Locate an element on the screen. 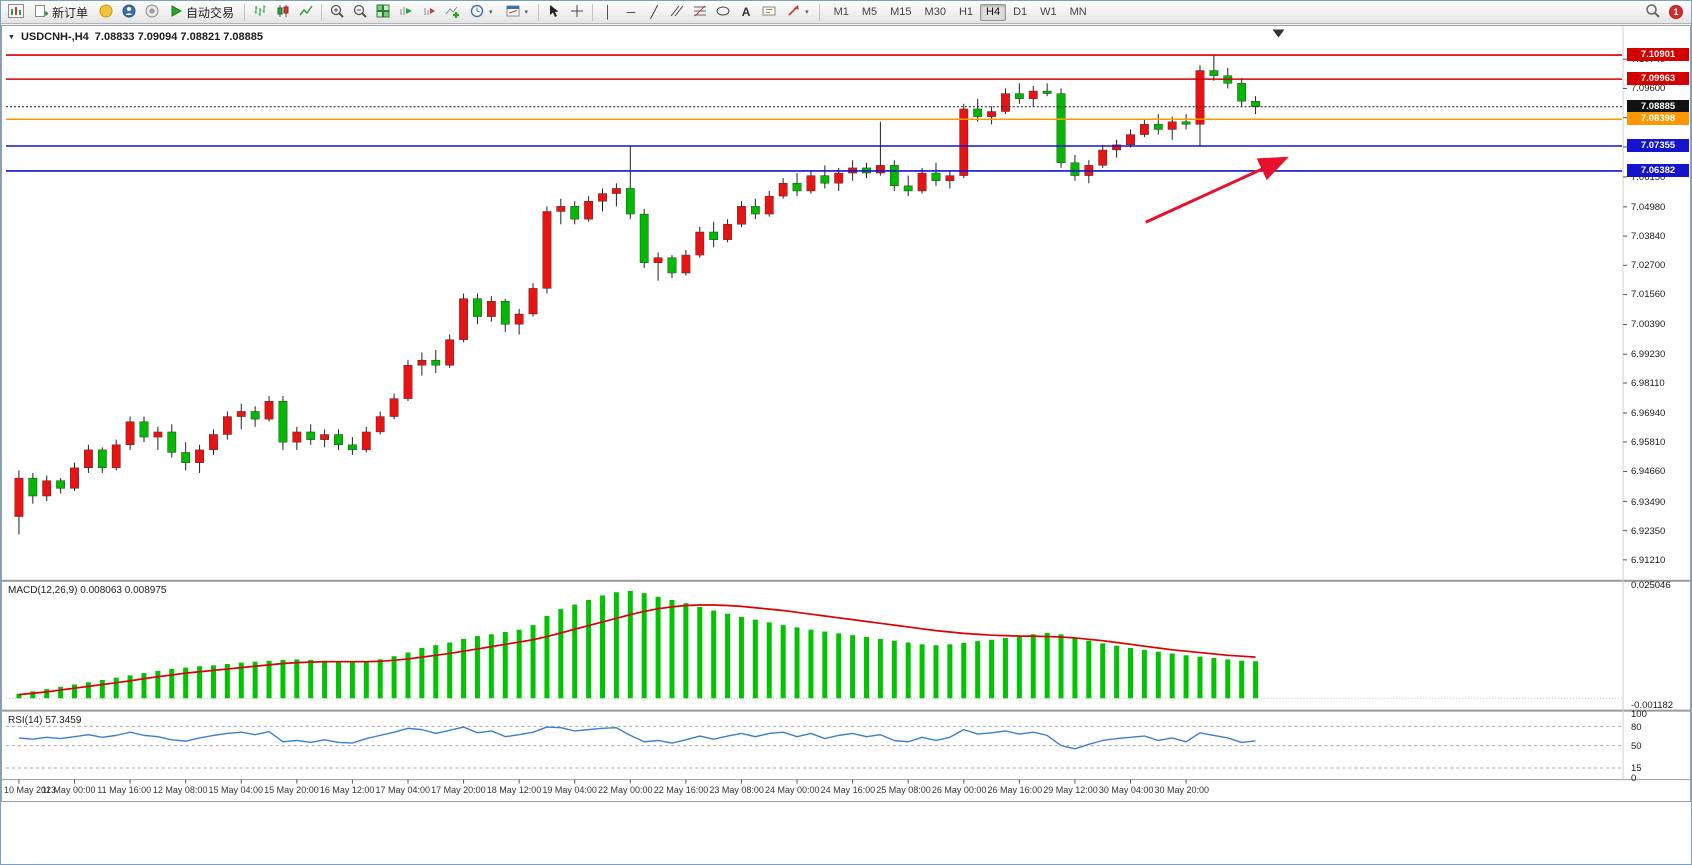 The height and width of the screenshot is (865, 1692). price-axis-label: 6.93490 is located at coordinates (1648, 502).